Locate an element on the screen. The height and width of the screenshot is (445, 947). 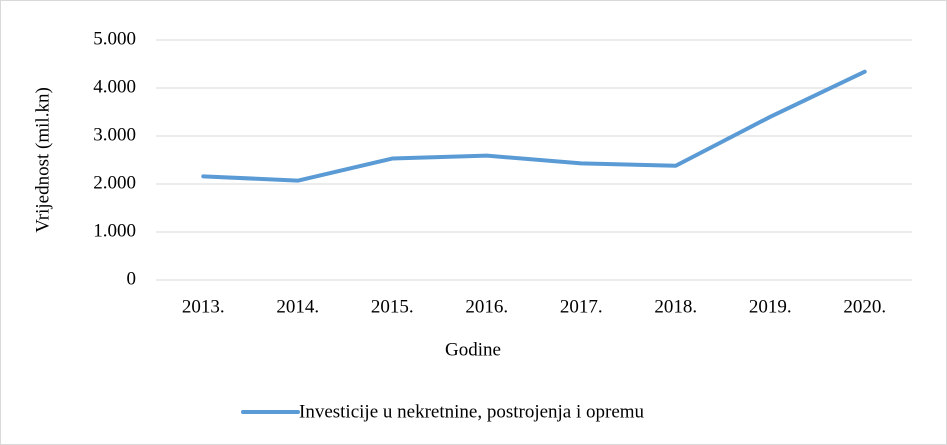
x-tick-label: 2018. is located at coordinates (675, 306).